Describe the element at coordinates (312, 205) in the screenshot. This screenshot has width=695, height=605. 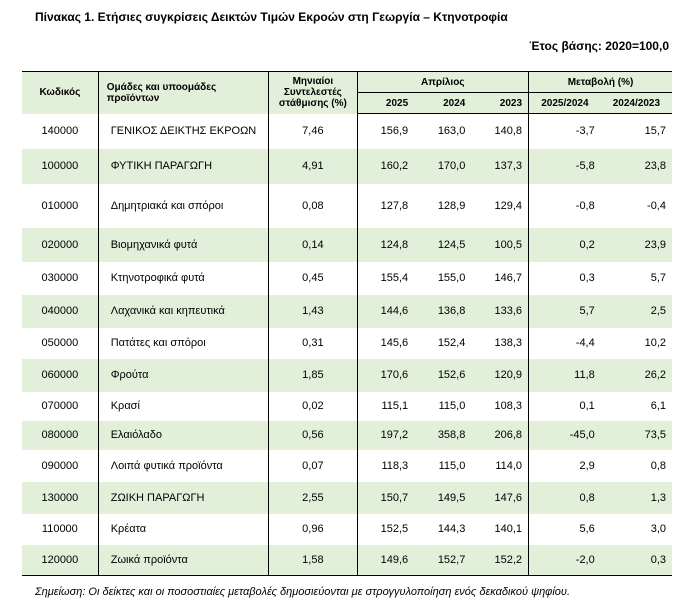
I see `row-weight: 0,08` at that location.